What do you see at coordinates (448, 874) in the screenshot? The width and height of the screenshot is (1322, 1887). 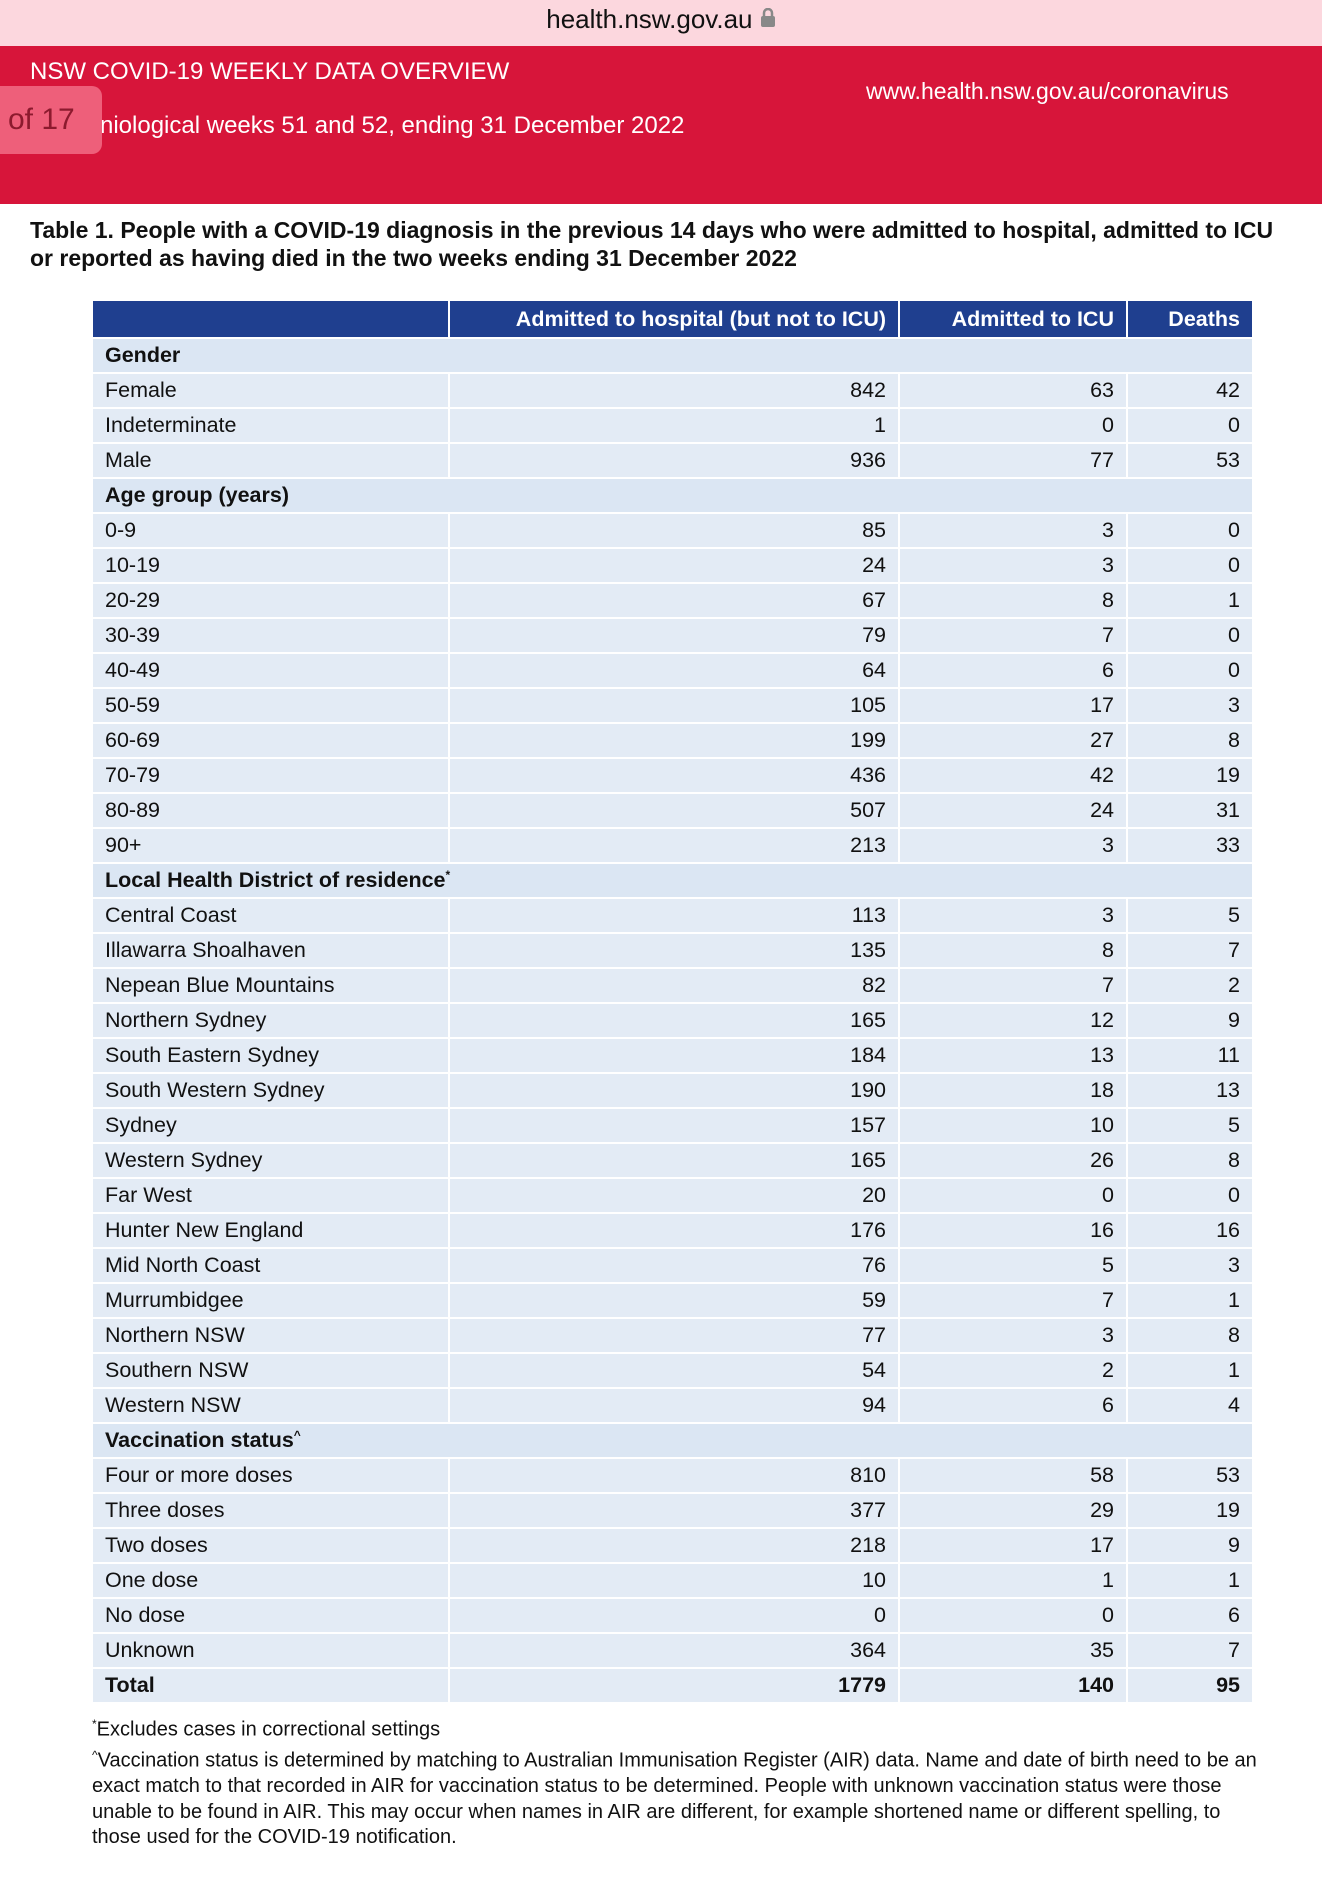 I see `note-mark: *` at bounding box center [448, 874].